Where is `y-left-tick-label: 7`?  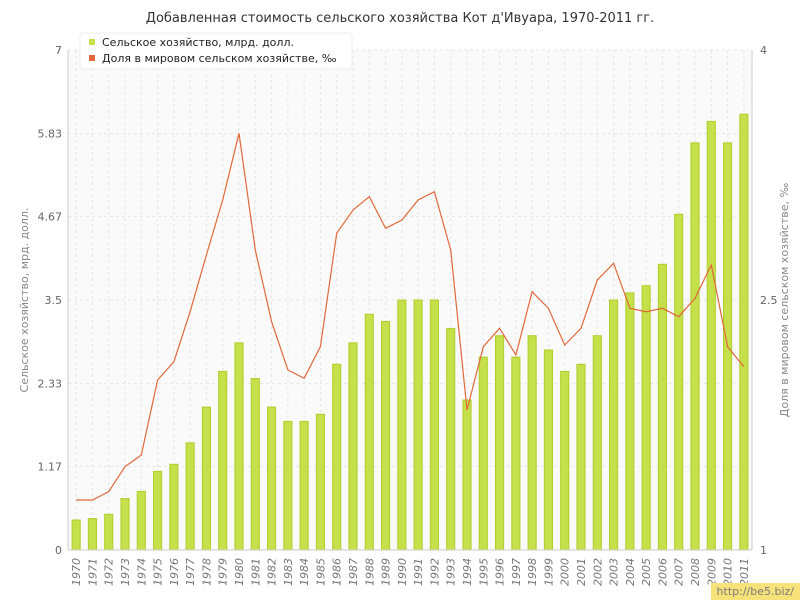 y-left-tick-label: 7 is located at coordinates (58, 50).